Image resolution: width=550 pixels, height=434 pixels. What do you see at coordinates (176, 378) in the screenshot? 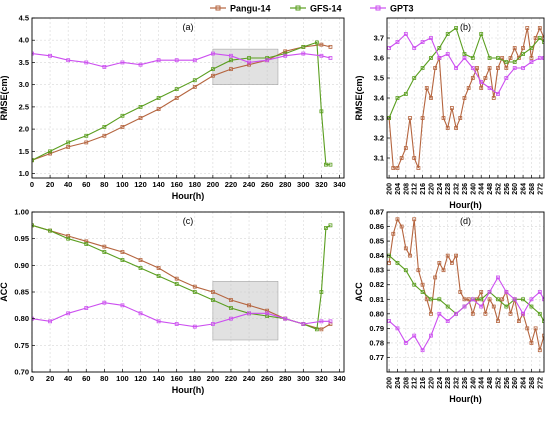
I see `x-tick-label: 160` at bounding box center [176, 378].